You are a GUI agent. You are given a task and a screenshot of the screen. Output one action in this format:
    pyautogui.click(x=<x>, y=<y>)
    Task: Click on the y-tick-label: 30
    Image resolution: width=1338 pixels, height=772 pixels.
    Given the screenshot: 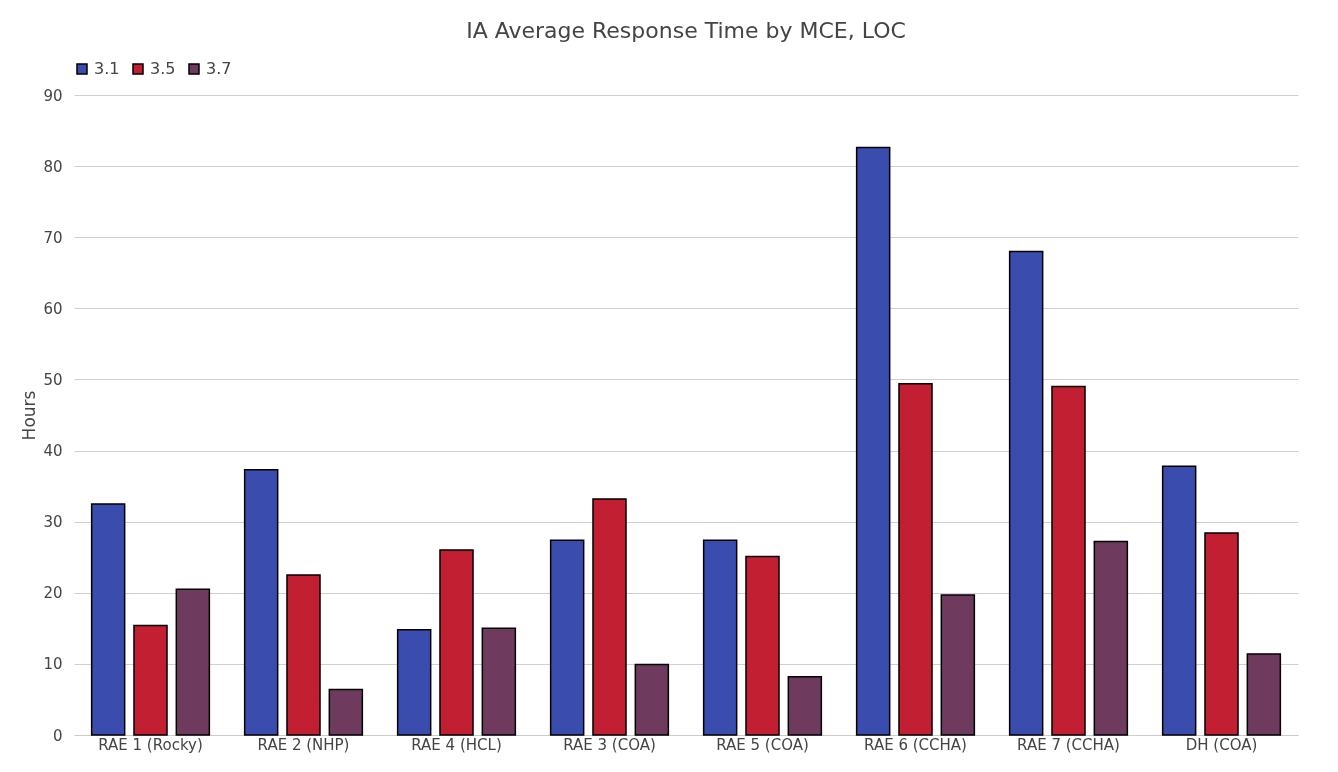 What is the action you would take?
    pyautogui.click(x=53, y=522)
    